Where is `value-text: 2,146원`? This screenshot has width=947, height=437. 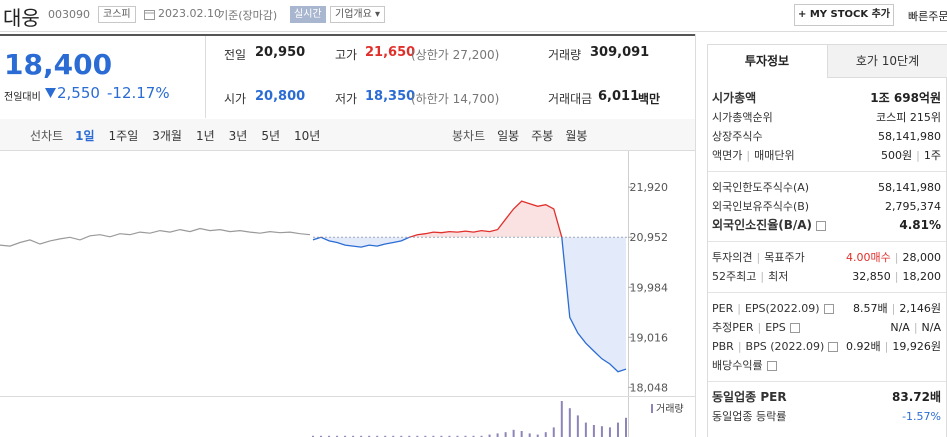
value-text: 2,146원 is located at coordinates (920, 308).